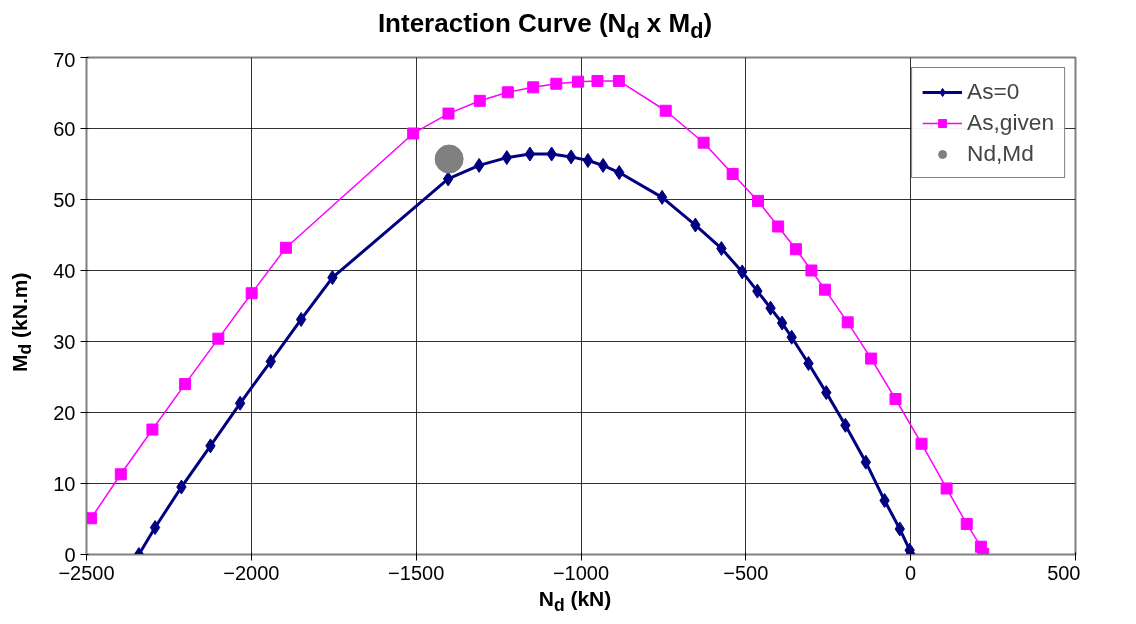 The width and height of the screenshot is (1136, 624). What do you see at coordinates (1064, 572) in the screenshot?
I see `x-tick-label: 500` at bounding box center [1064, 572].